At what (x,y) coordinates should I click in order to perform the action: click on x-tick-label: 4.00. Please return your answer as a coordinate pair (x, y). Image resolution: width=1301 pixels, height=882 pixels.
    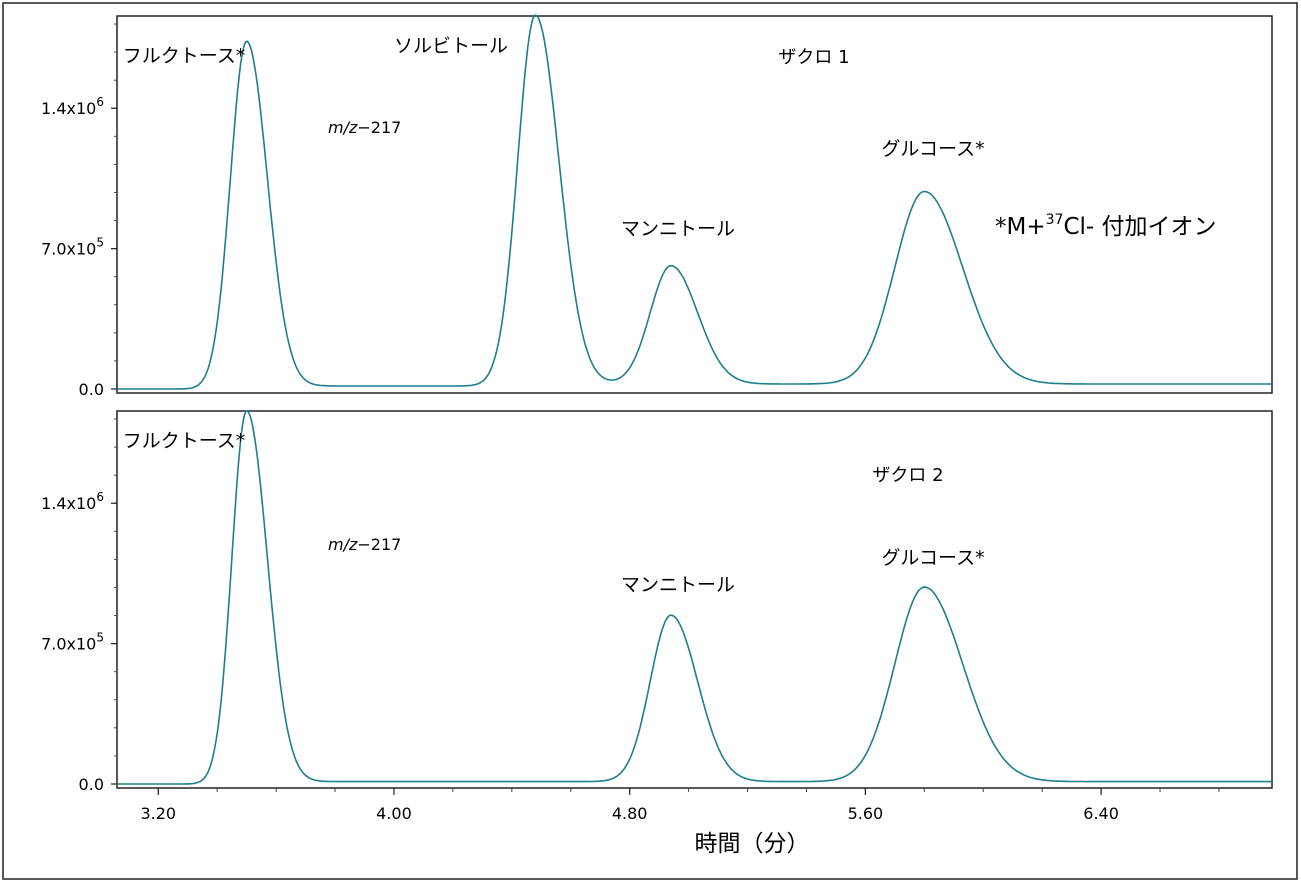
    Looking at the image, I should click on (394, 813).